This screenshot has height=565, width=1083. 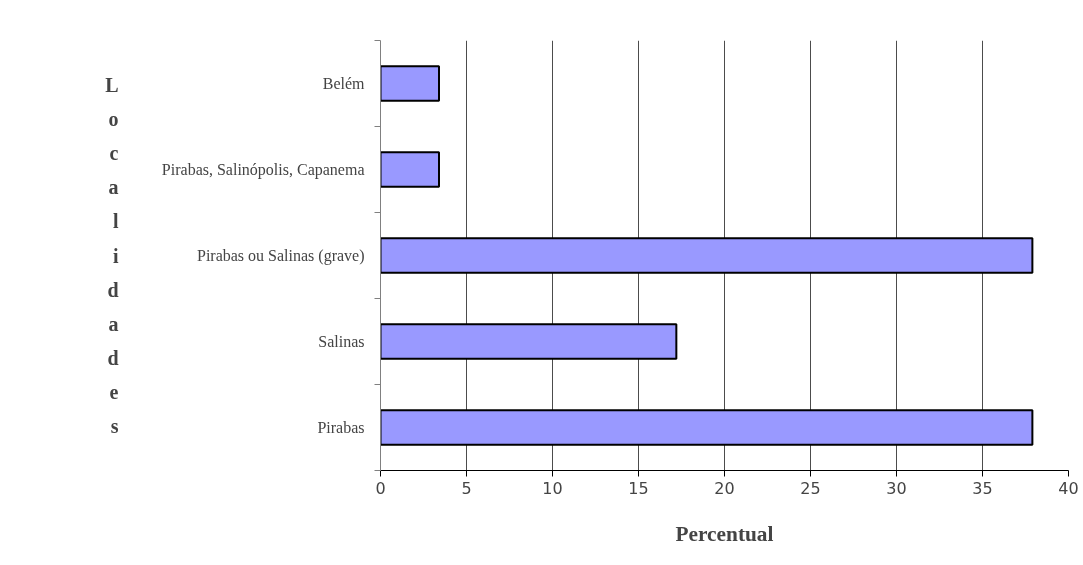 I want to click on x-axis-title: Percentual, so click(x=724, y=533).